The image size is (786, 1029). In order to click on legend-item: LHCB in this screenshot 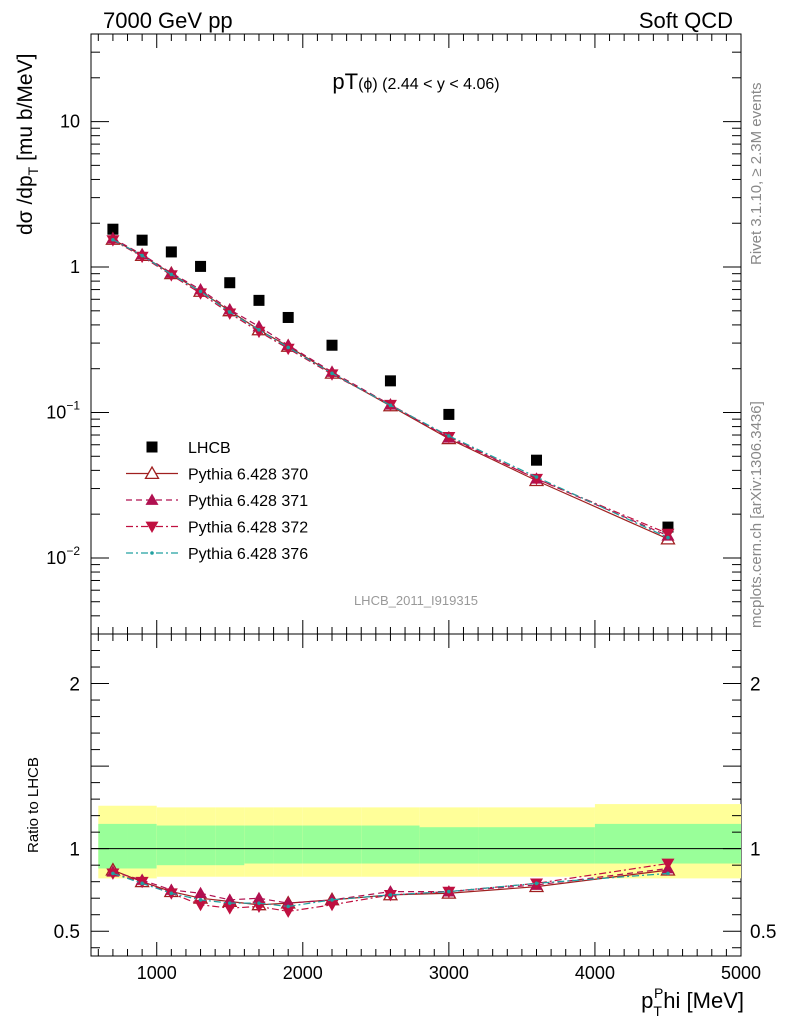, I will do `click(188, 448)`.